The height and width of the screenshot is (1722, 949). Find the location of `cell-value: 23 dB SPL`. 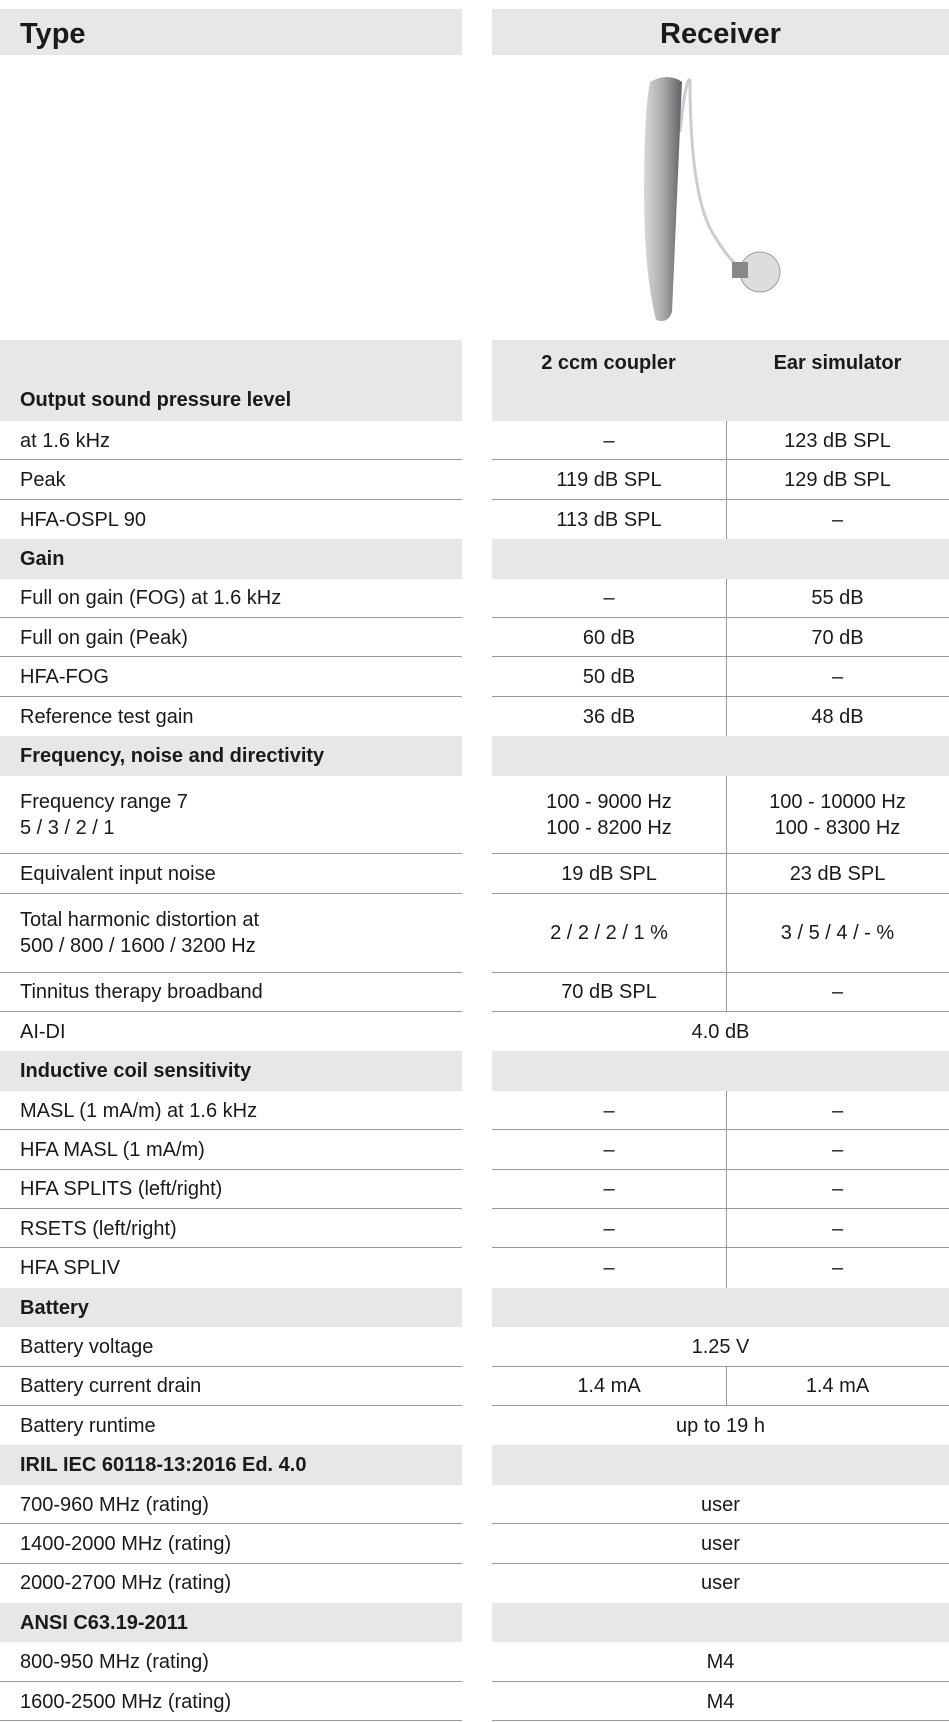

cell-value: 23 dB SPL is located at coordinates (837, 874).